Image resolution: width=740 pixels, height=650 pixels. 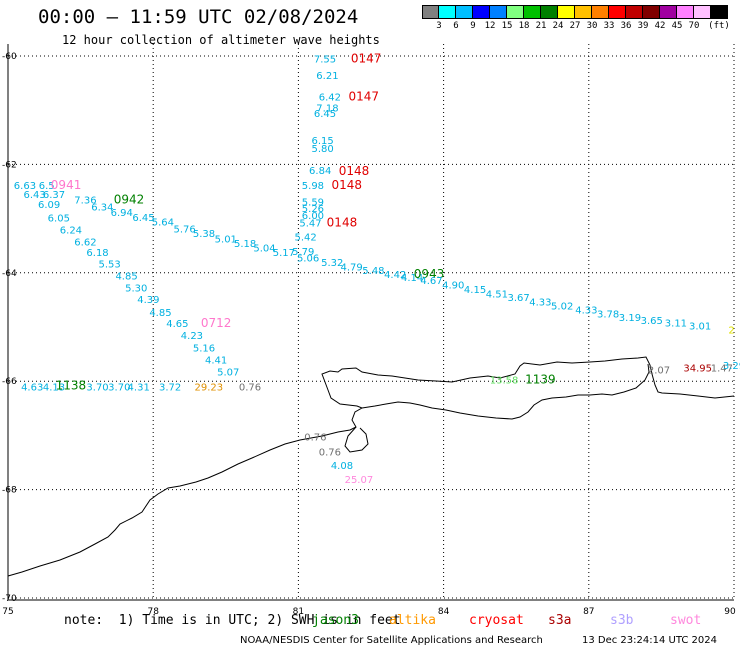 I want to click on y-tick-label: -66, so click(x=9, y=382).